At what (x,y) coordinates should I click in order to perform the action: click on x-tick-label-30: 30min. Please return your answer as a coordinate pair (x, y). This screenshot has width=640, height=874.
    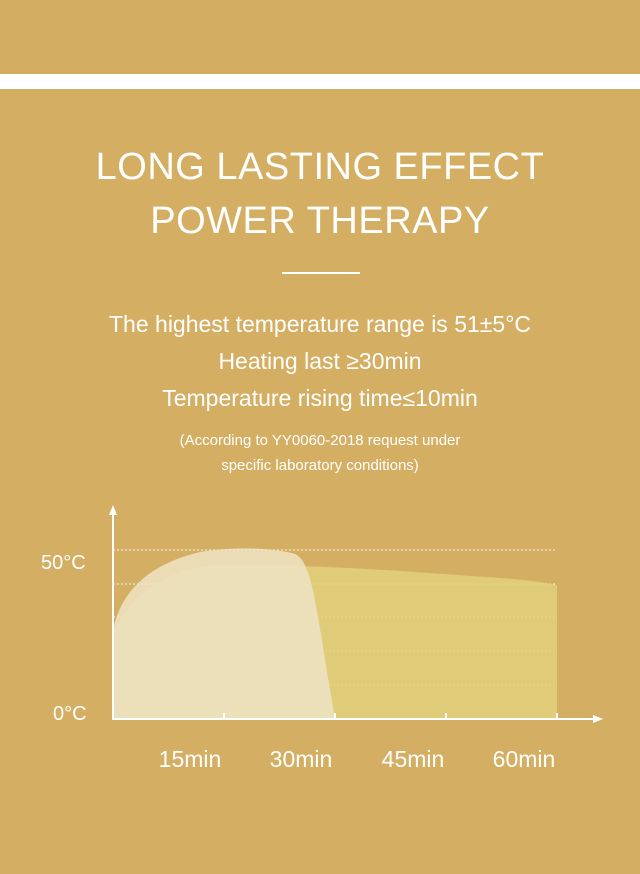
    Looking at the image, I should click on (301, 759).